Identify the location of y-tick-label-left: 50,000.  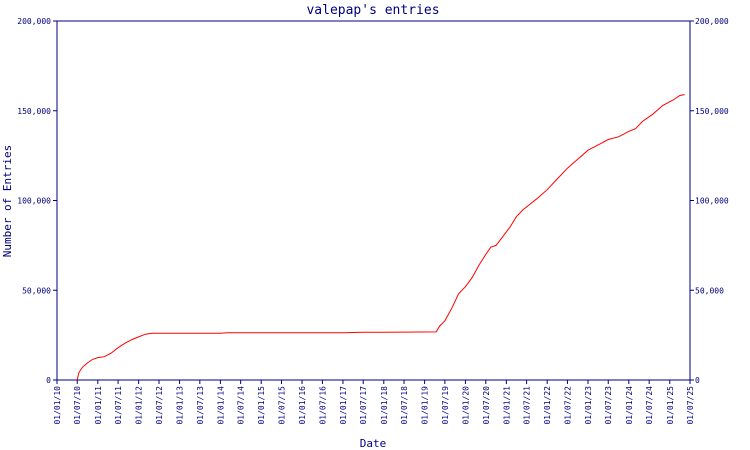
(36, 290).